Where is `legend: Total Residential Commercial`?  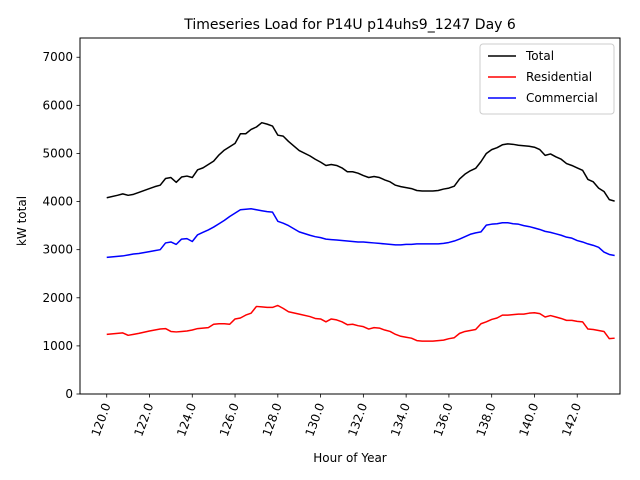 legend: Total Residential Commercial is located at coordinates (547, 79).